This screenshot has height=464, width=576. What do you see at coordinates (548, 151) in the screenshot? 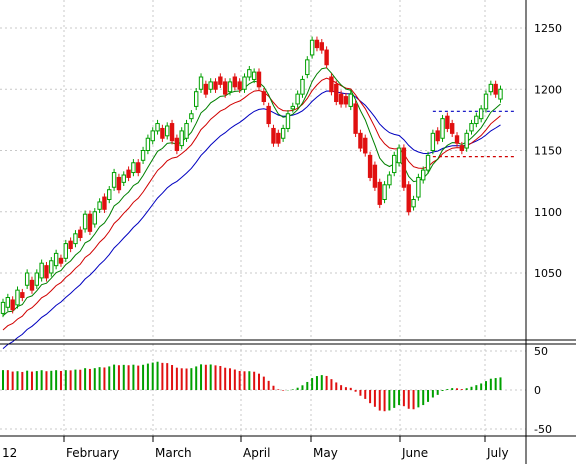
I see `price-tick-label: 1150` at bounding box center [548, 151].